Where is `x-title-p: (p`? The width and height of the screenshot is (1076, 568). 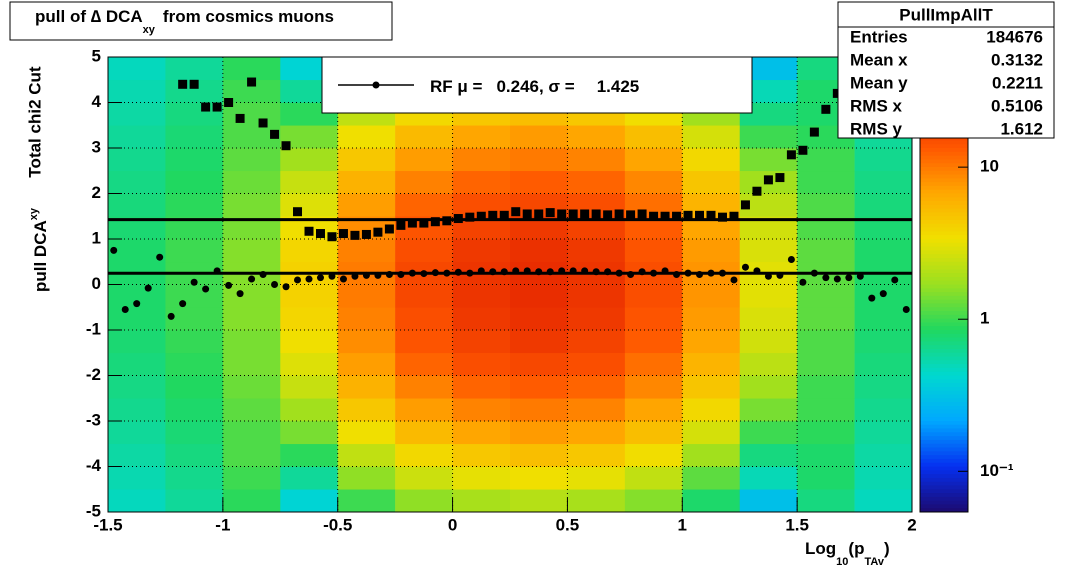
x-title-p: (p is located at coordinates (856, 548).